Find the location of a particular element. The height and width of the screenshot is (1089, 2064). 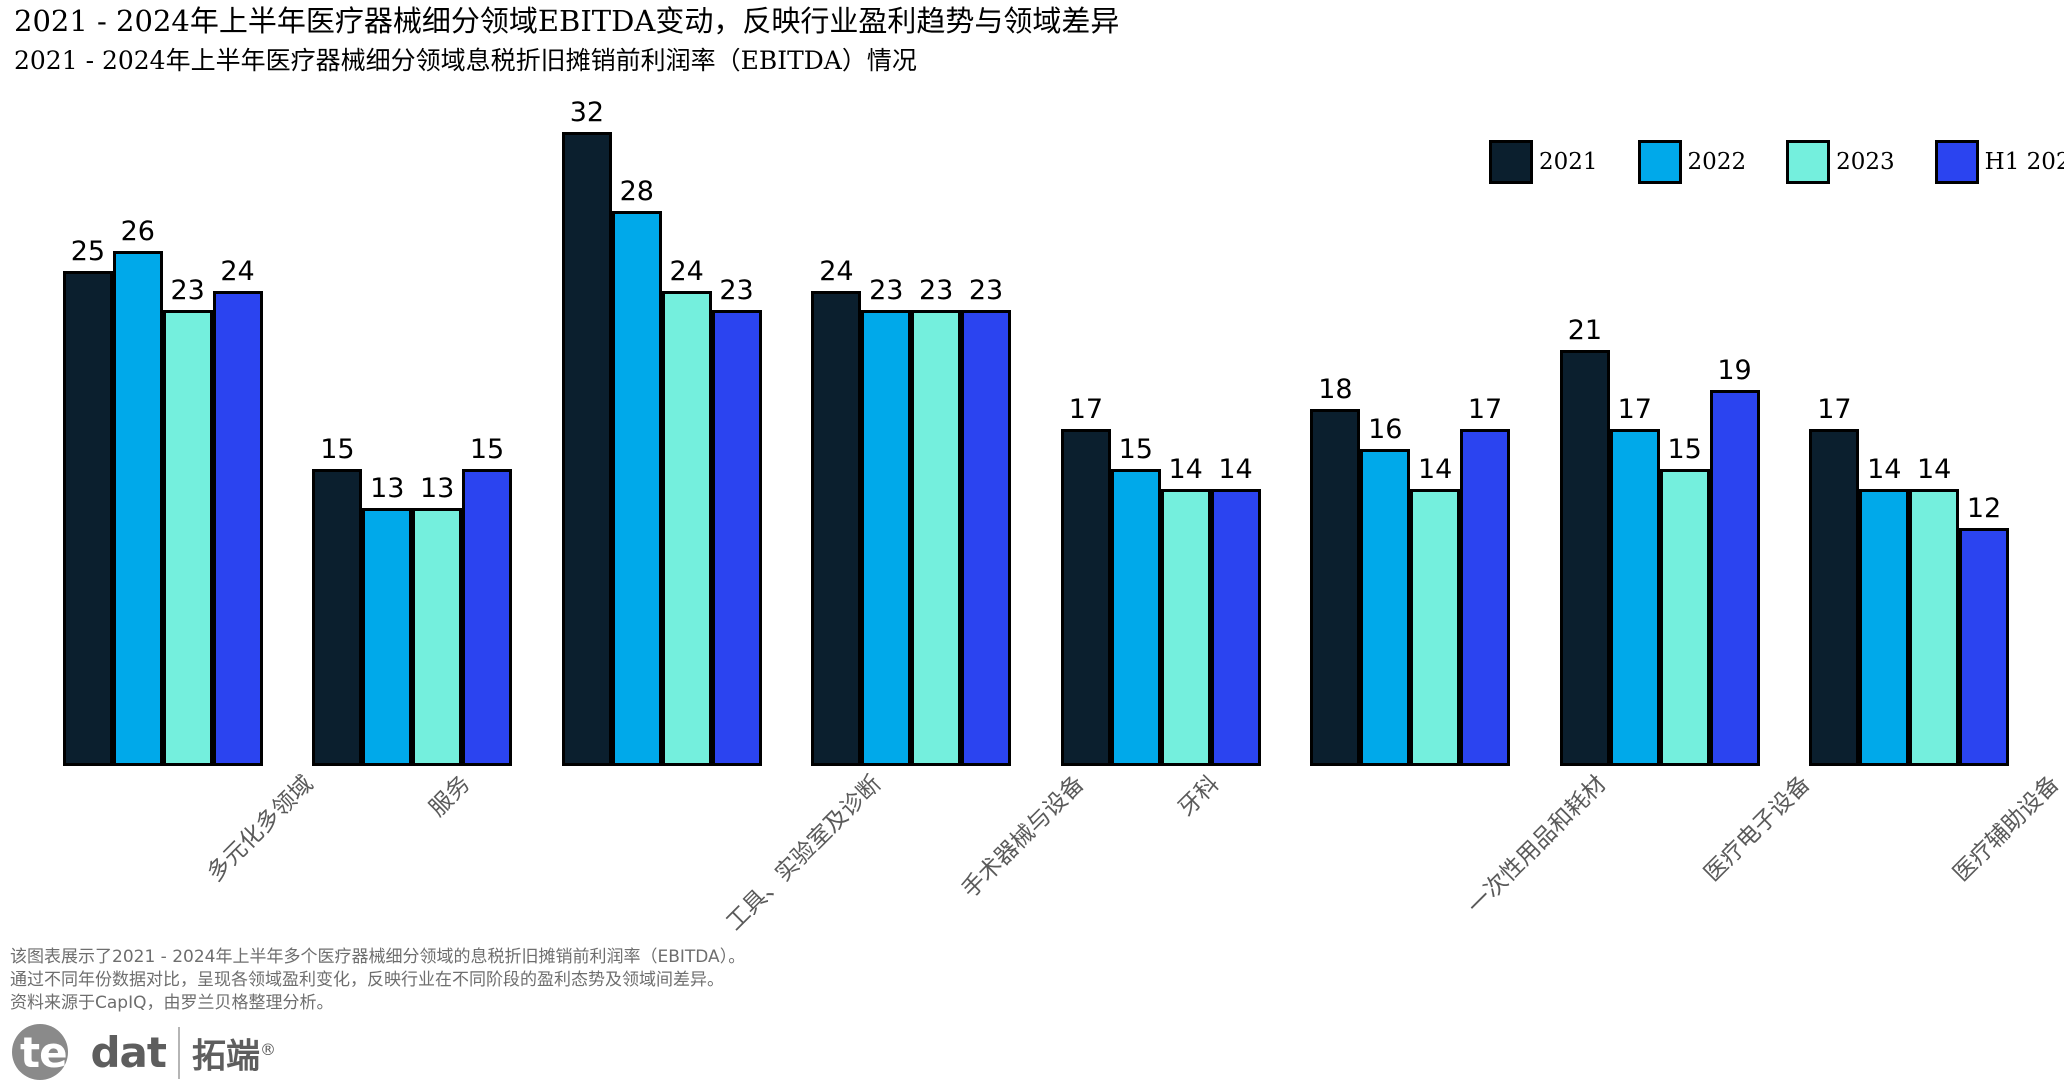

x-tick-label: 服务 is located at coordinates (450, 796).